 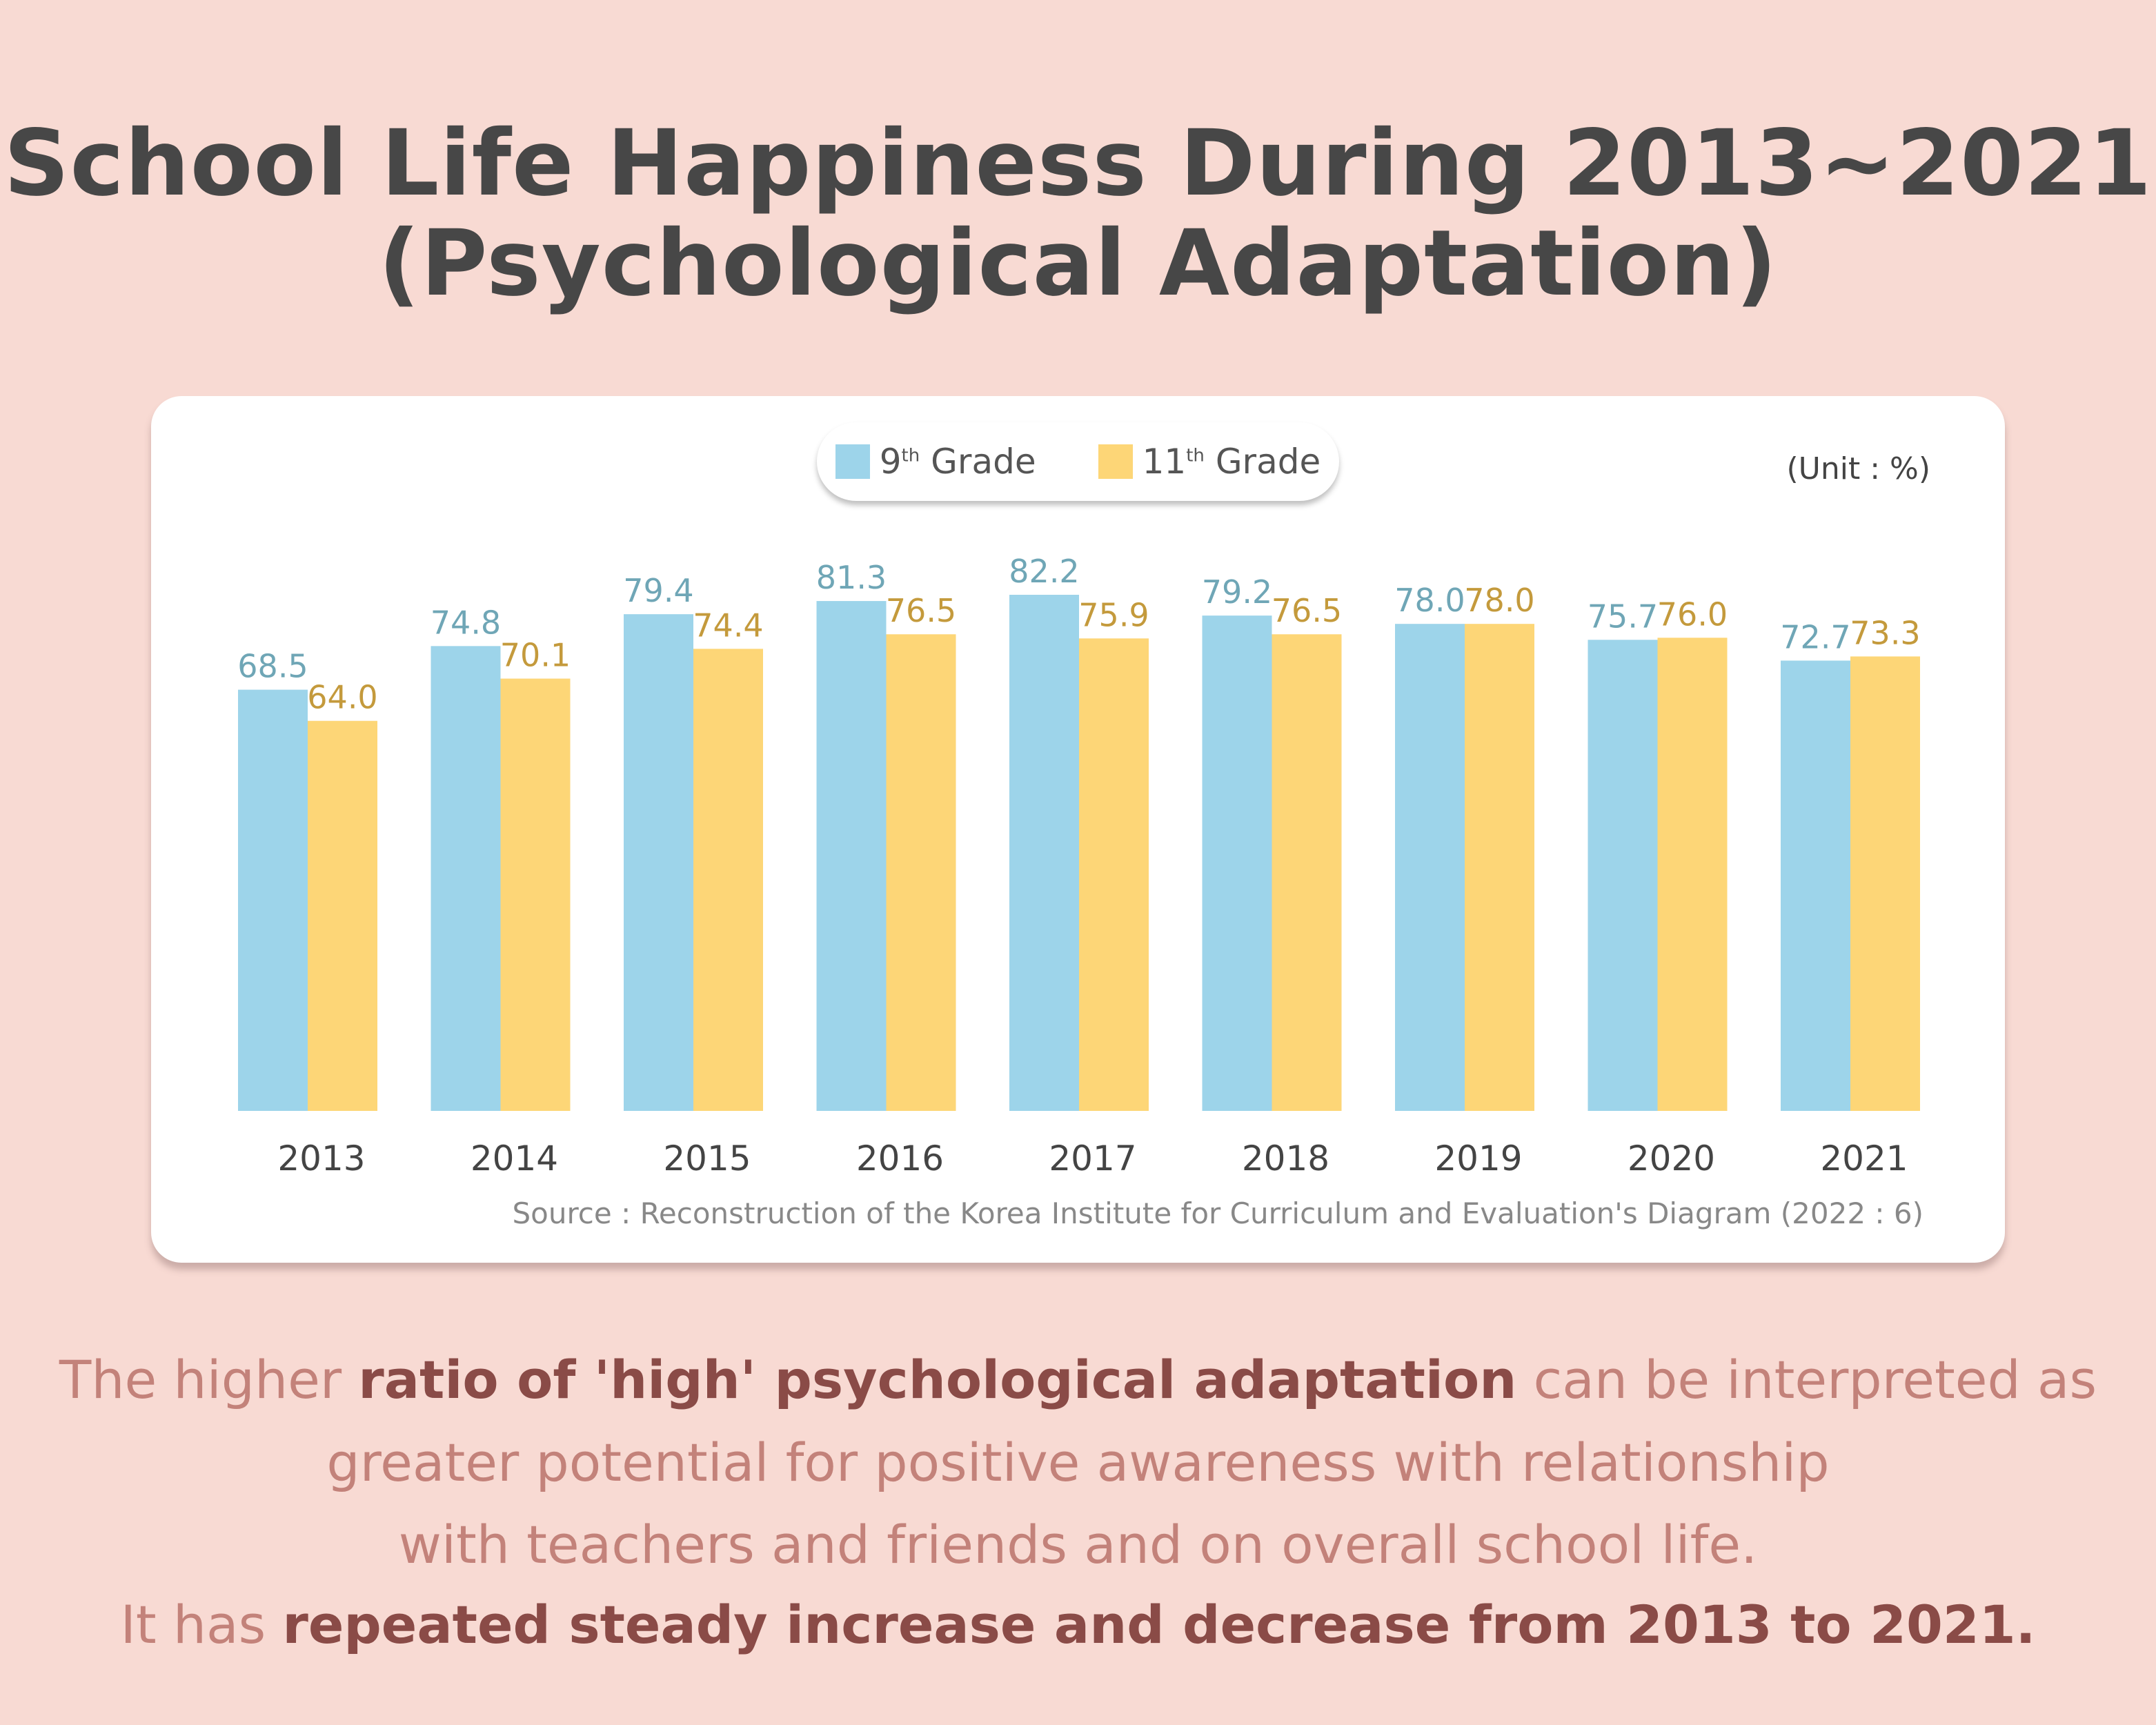 I want to click on data-label-11th-2014: 70.1, so click(x=535, y=655).